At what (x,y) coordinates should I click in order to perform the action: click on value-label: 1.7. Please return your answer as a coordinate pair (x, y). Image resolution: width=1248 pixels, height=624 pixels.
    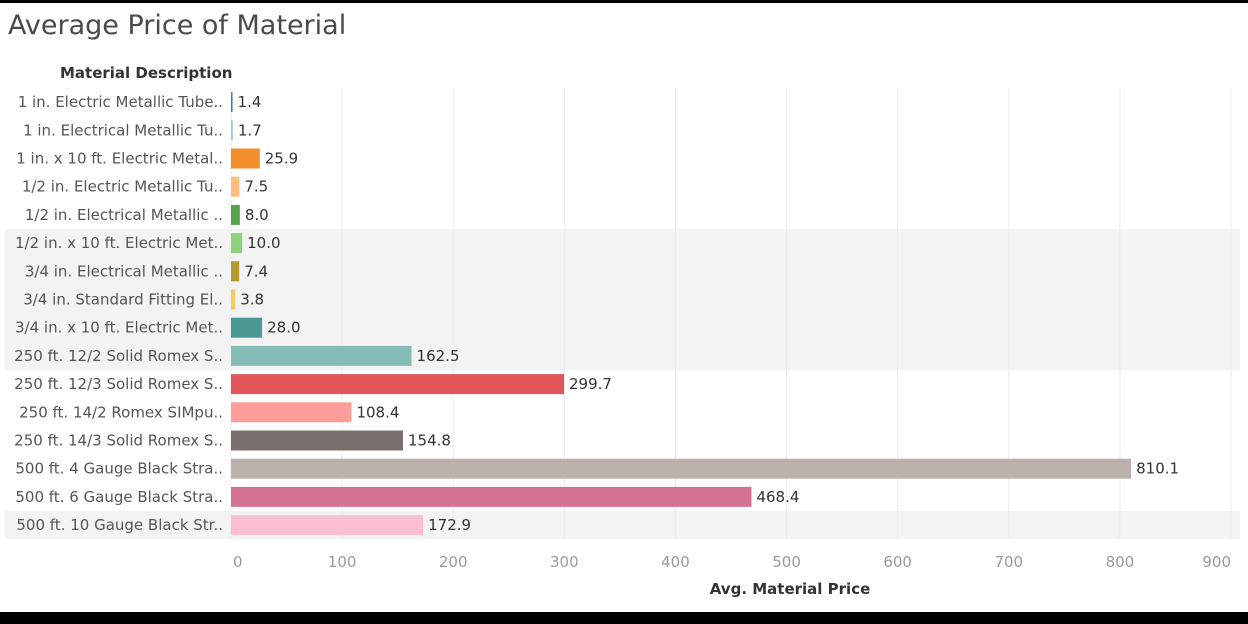
    Looking at the image, I should click on (250, 130).